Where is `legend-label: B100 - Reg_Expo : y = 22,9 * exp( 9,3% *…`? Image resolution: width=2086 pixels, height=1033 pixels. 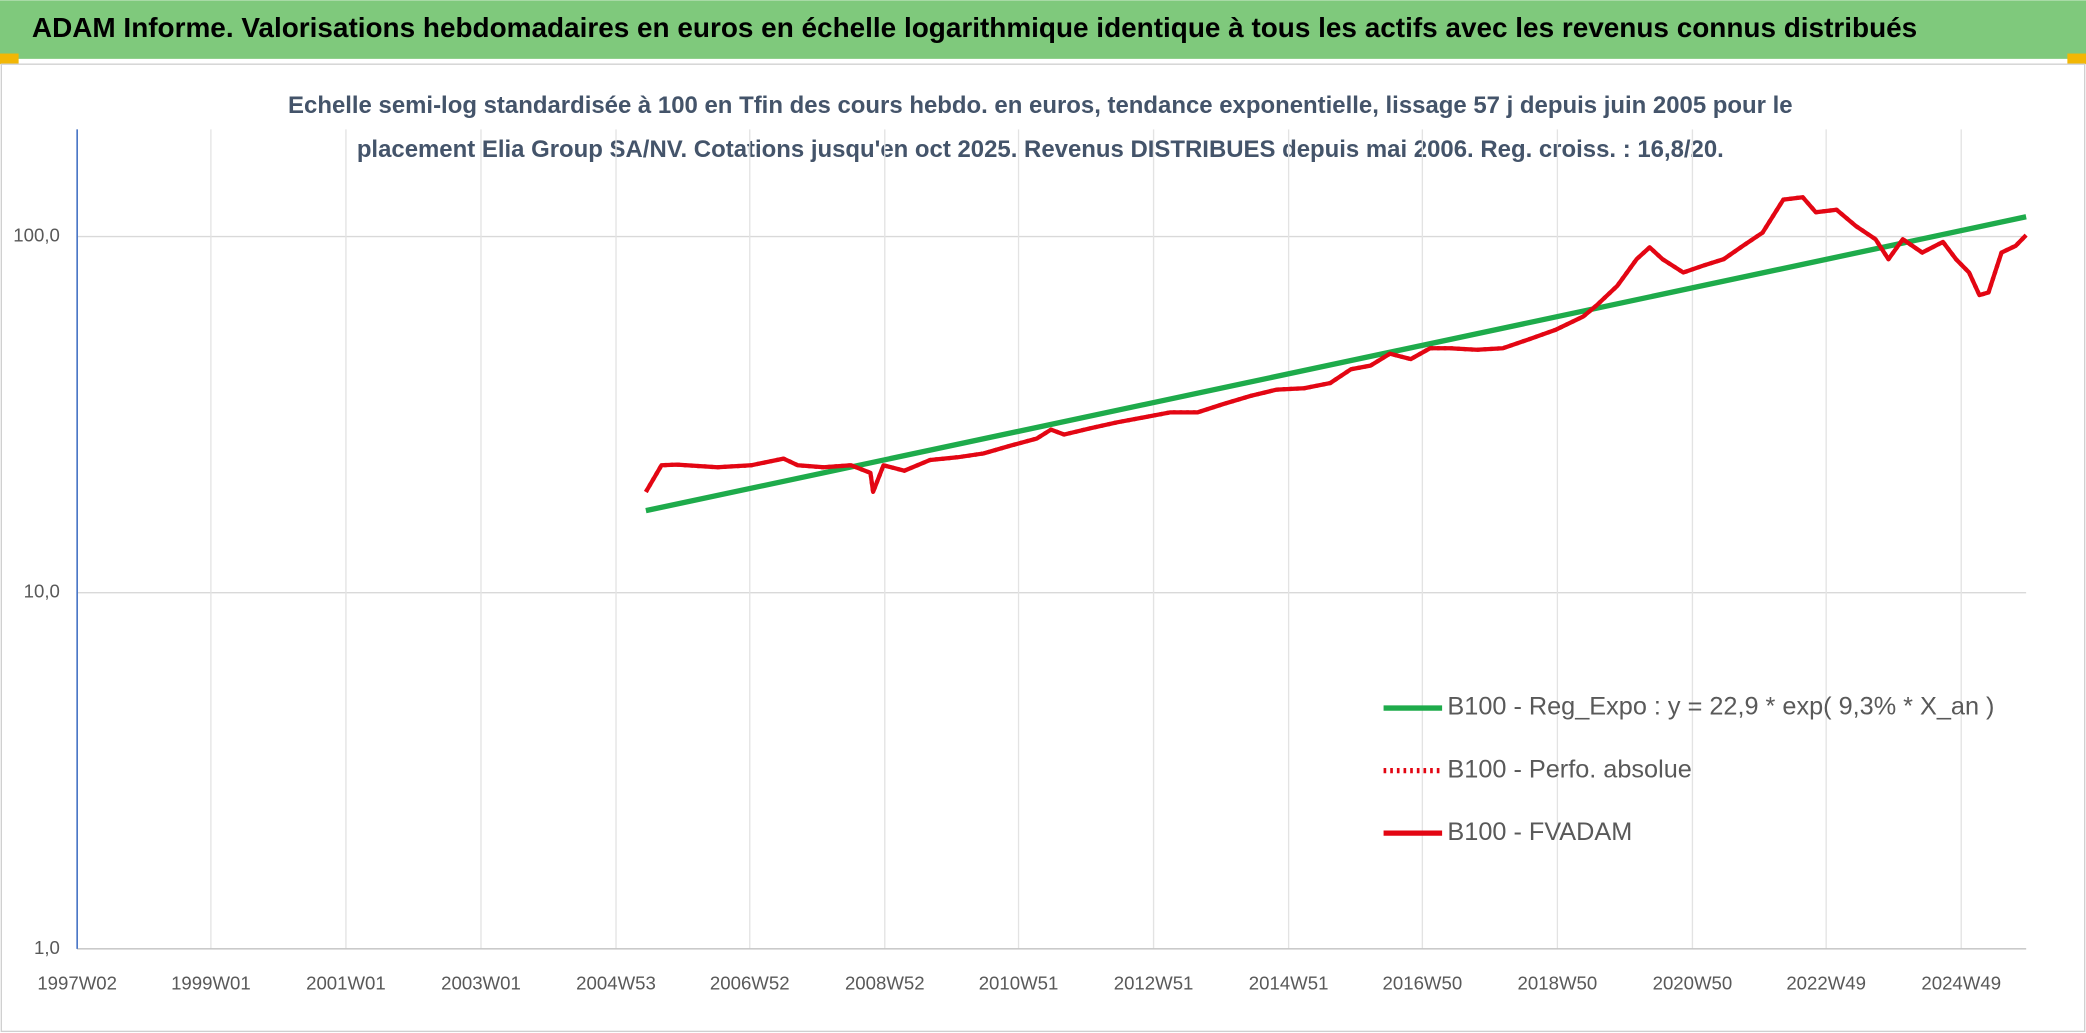 legend-label: B100 - Reg_Expo : y = 22,9 * exp( 9,3% *… is located at coordinates (1720, 707).